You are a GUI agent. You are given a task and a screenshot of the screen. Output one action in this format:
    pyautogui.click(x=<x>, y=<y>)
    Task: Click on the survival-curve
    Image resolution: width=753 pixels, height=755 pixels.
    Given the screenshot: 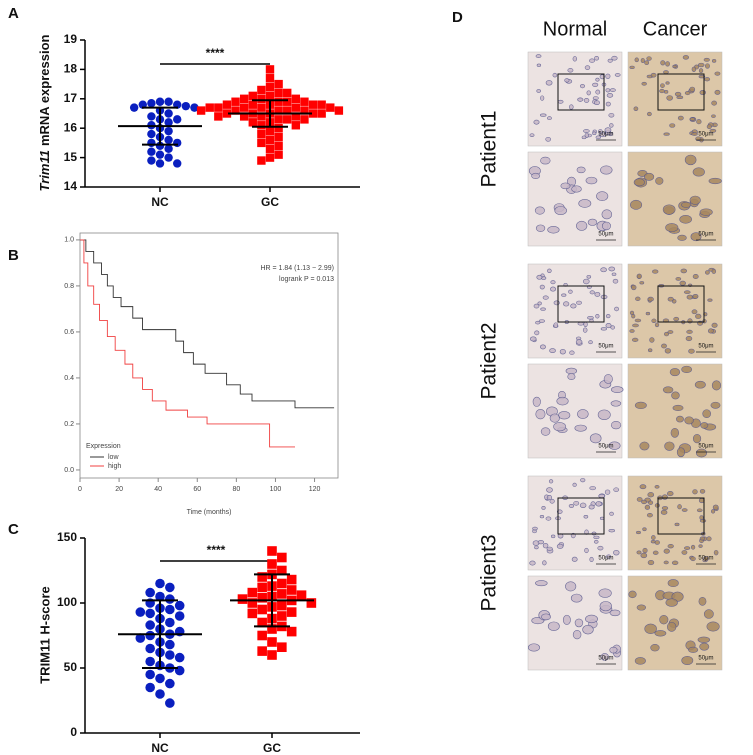 What is the action you would take?
    pyautogui.click(x=207, y=324)
    